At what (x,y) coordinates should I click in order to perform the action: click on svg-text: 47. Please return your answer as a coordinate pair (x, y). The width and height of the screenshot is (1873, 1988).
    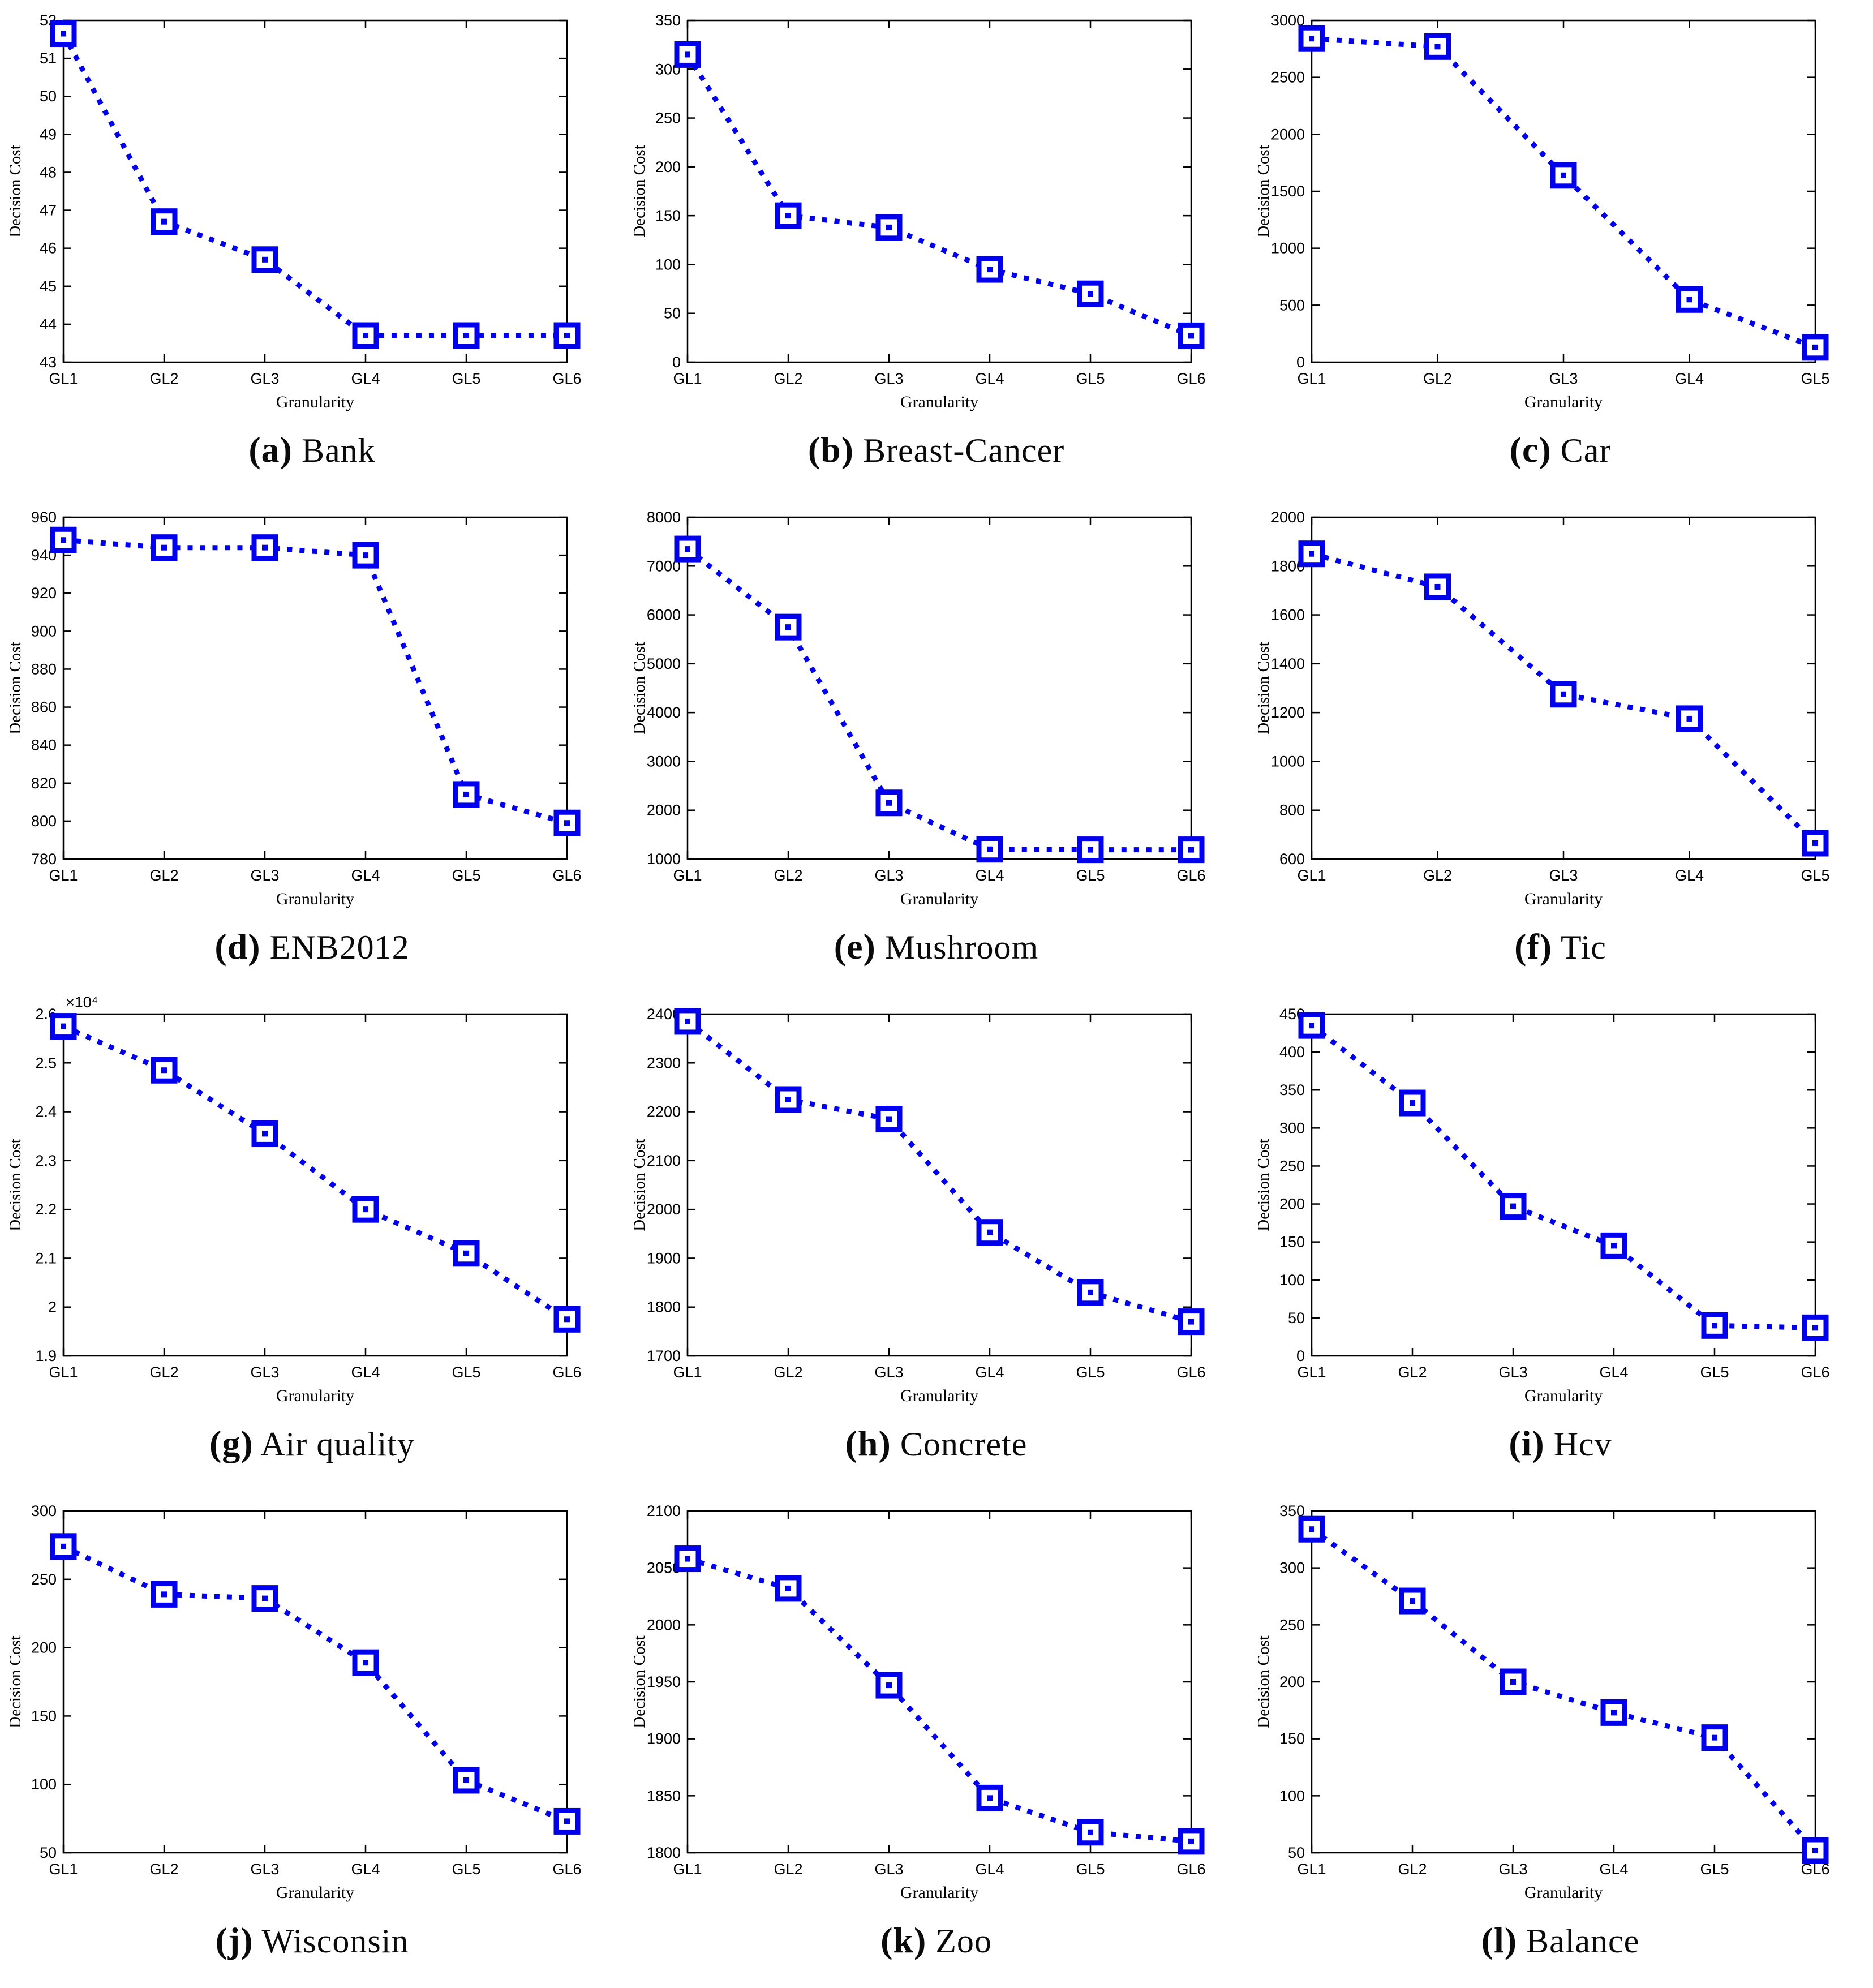
    Looking at the image, I should click on (49, 210).